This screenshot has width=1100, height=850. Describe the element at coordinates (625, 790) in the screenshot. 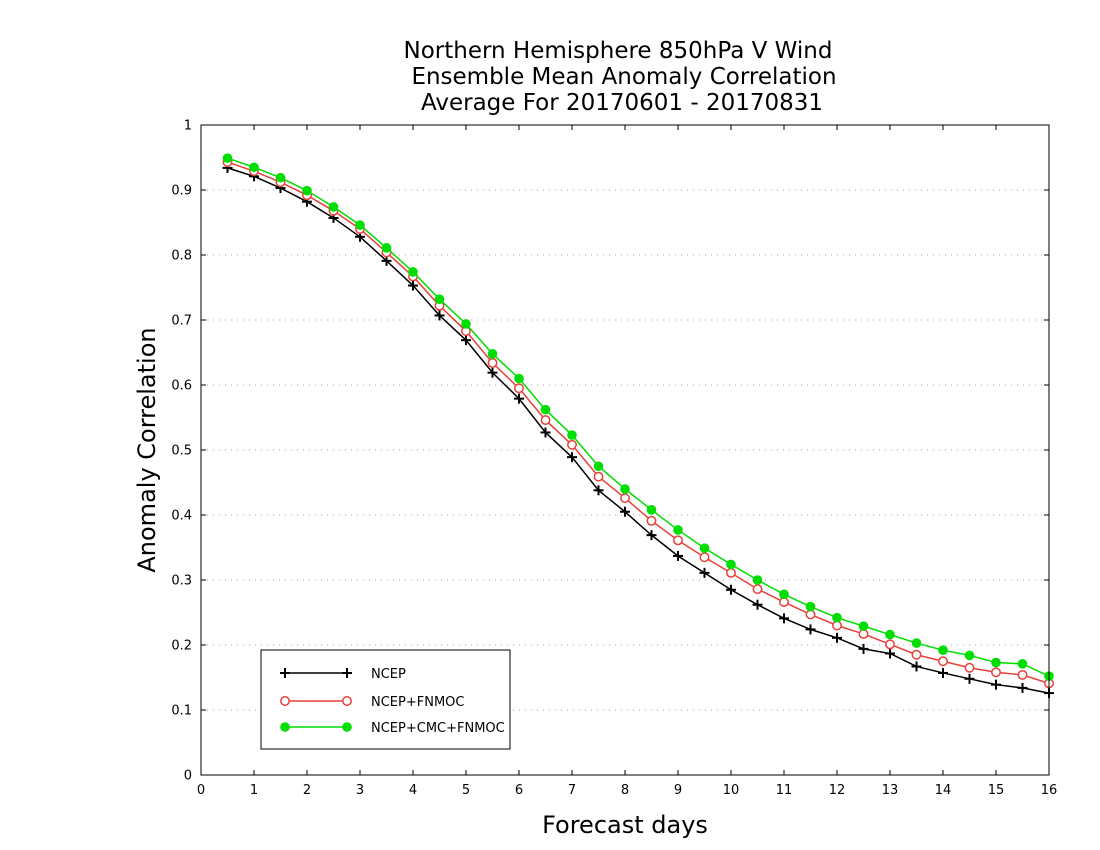

I see `x-tick-label: 8` at that location.